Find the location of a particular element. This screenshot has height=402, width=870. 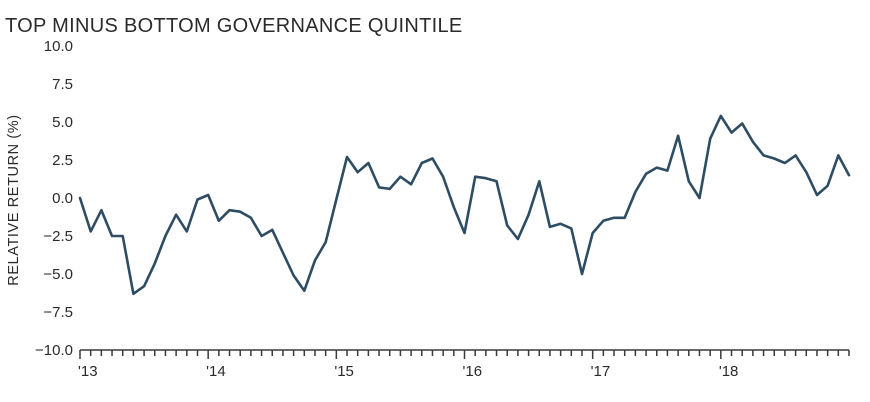

x-axis: '13 '14 '15 '16 '17 '18 is located at coordinates (464, 364).